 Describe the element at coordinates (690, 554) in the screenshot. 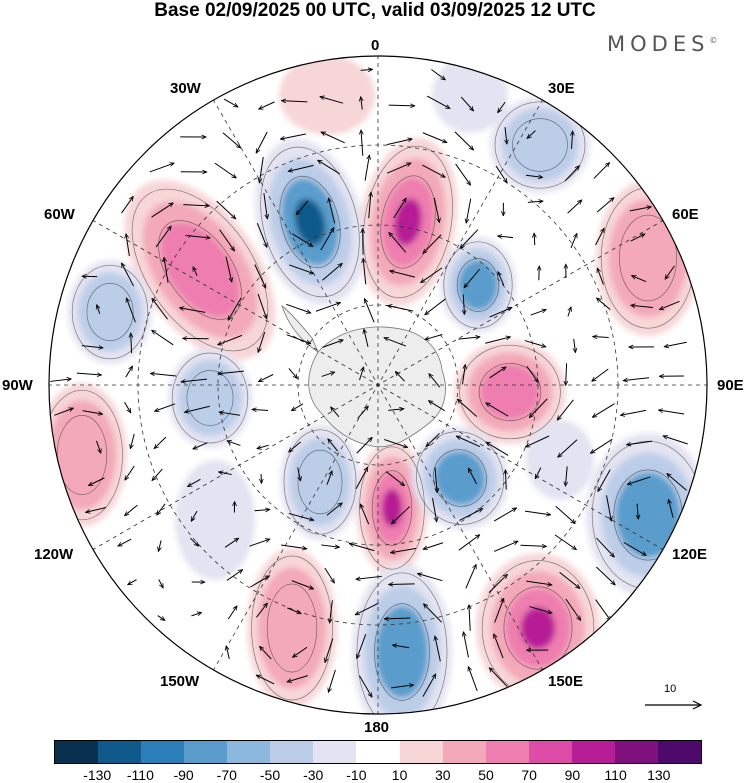

I see `lon-label-120e: 120E` at that location.